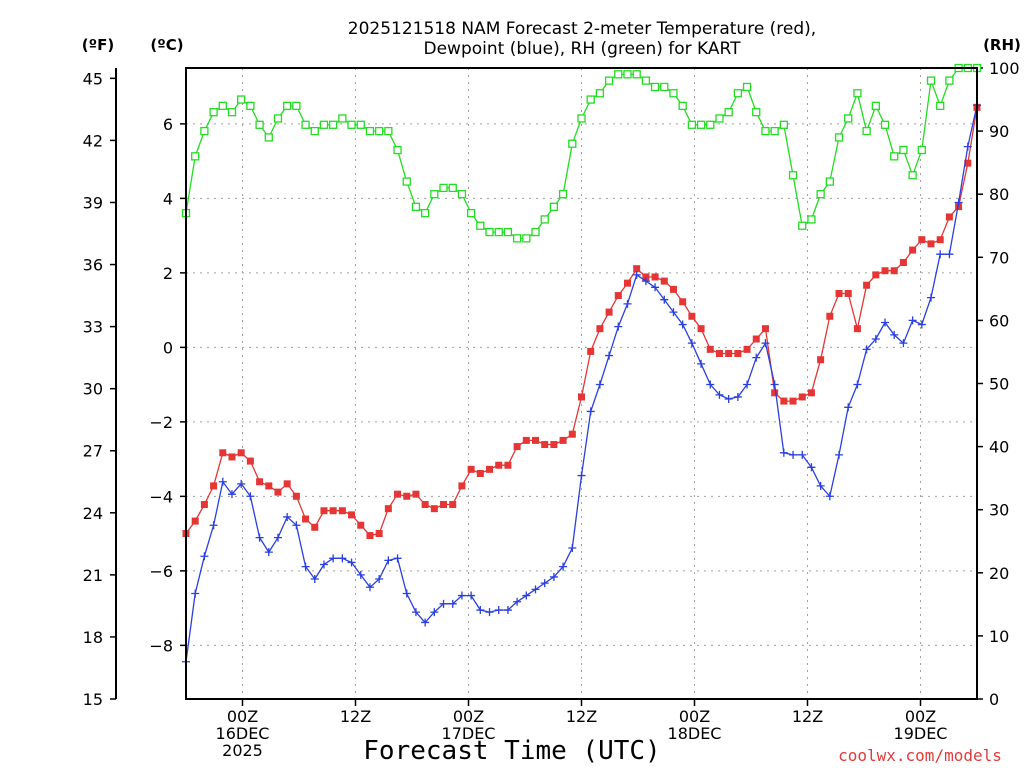 This screenshot has width=1024, height=768. What do you see at coordinates (511, 751) in the screenshot?
I see `x-axis-label: Forecast Time (UTC)` at bounding box center [511, 751].